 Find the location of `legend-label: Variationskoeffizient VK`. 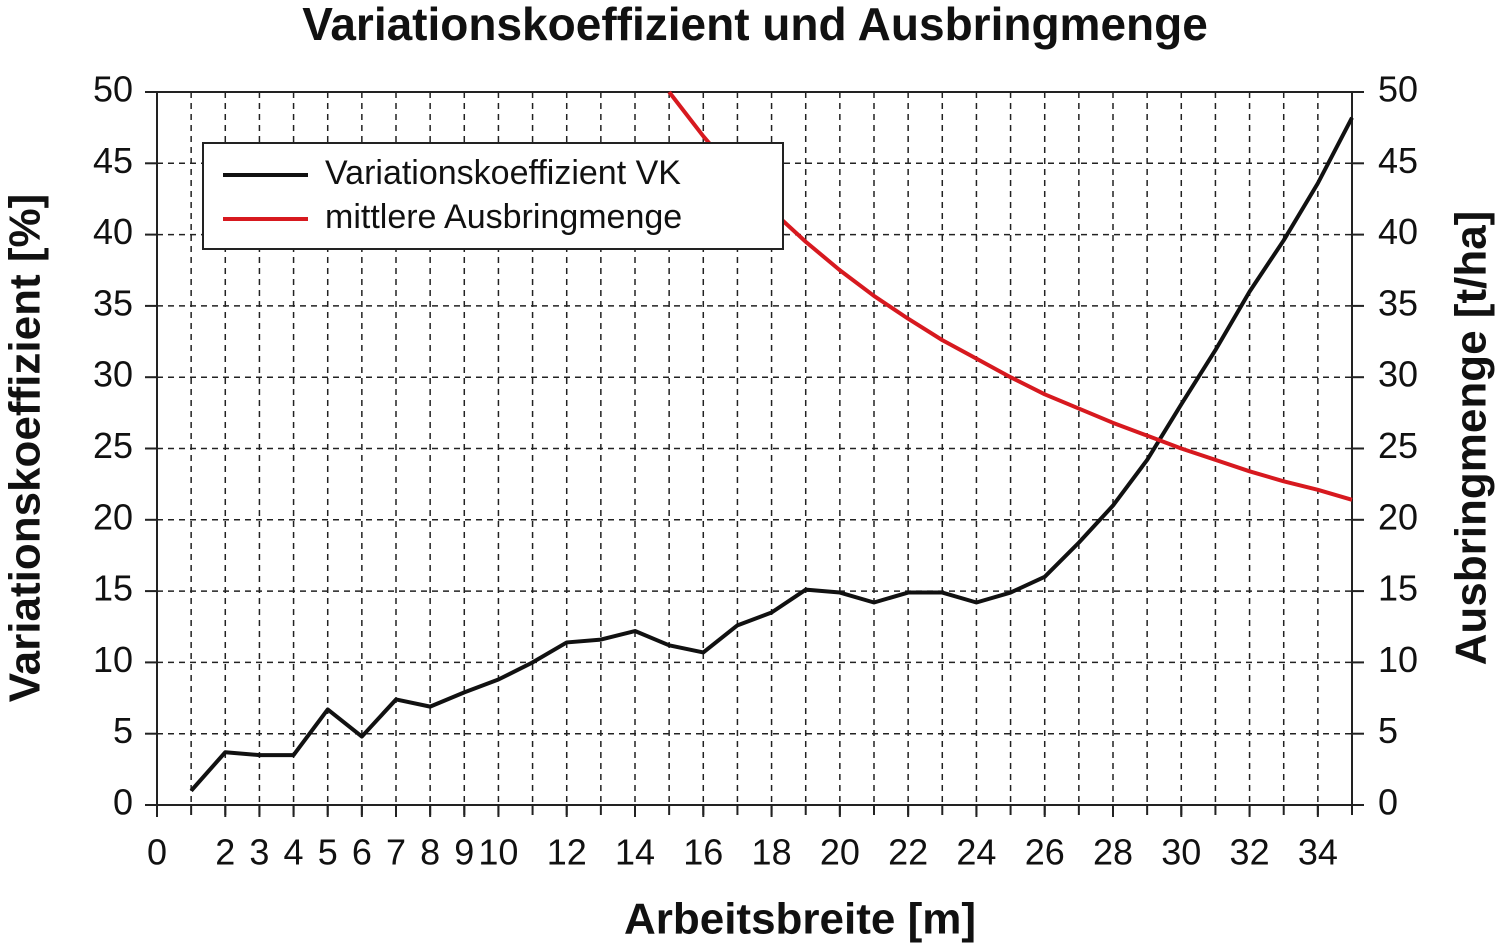

legend-label: Variationskoeffizient VK is located at coordinates (503, 173).